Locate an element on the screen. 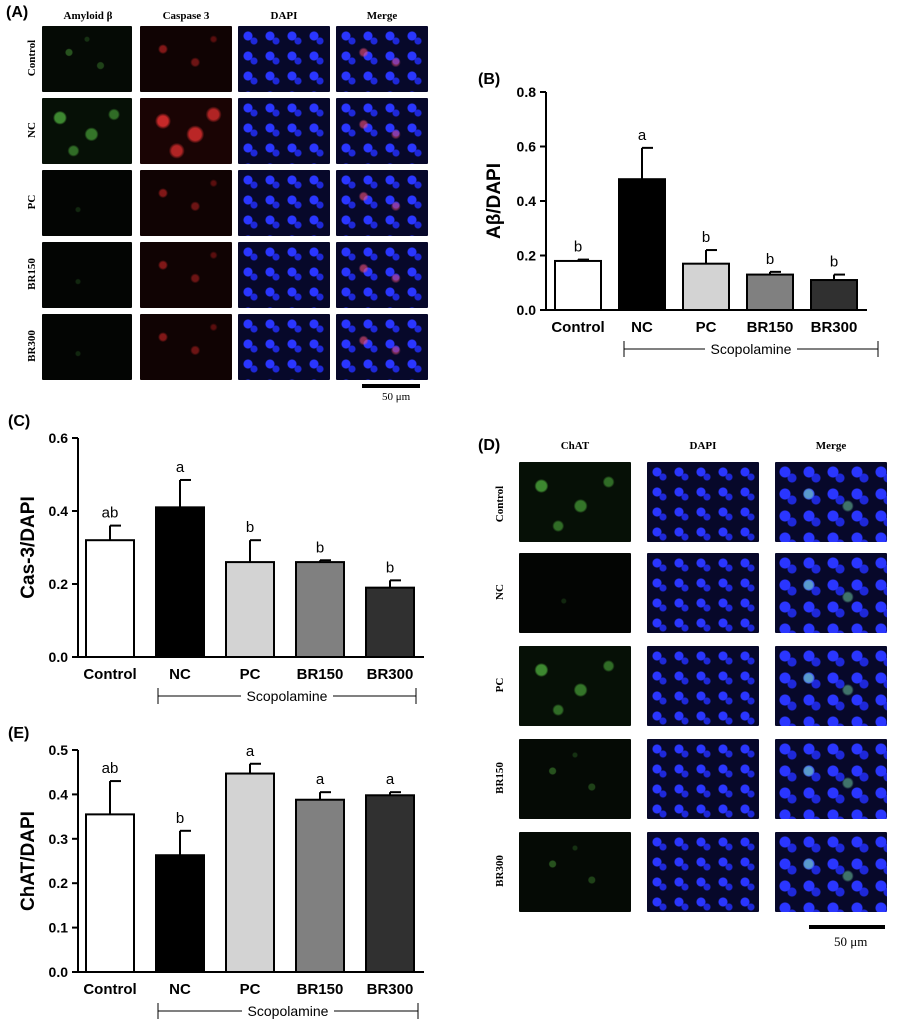  chart-e-bar-br300 is located at coordinates (390, 884).